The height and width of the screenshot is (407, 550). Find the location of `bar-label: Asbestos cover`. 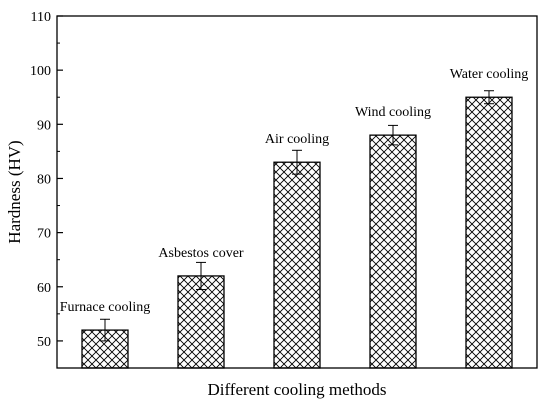

bar-label: Asbestos cover is located at coordinates (200, 253).